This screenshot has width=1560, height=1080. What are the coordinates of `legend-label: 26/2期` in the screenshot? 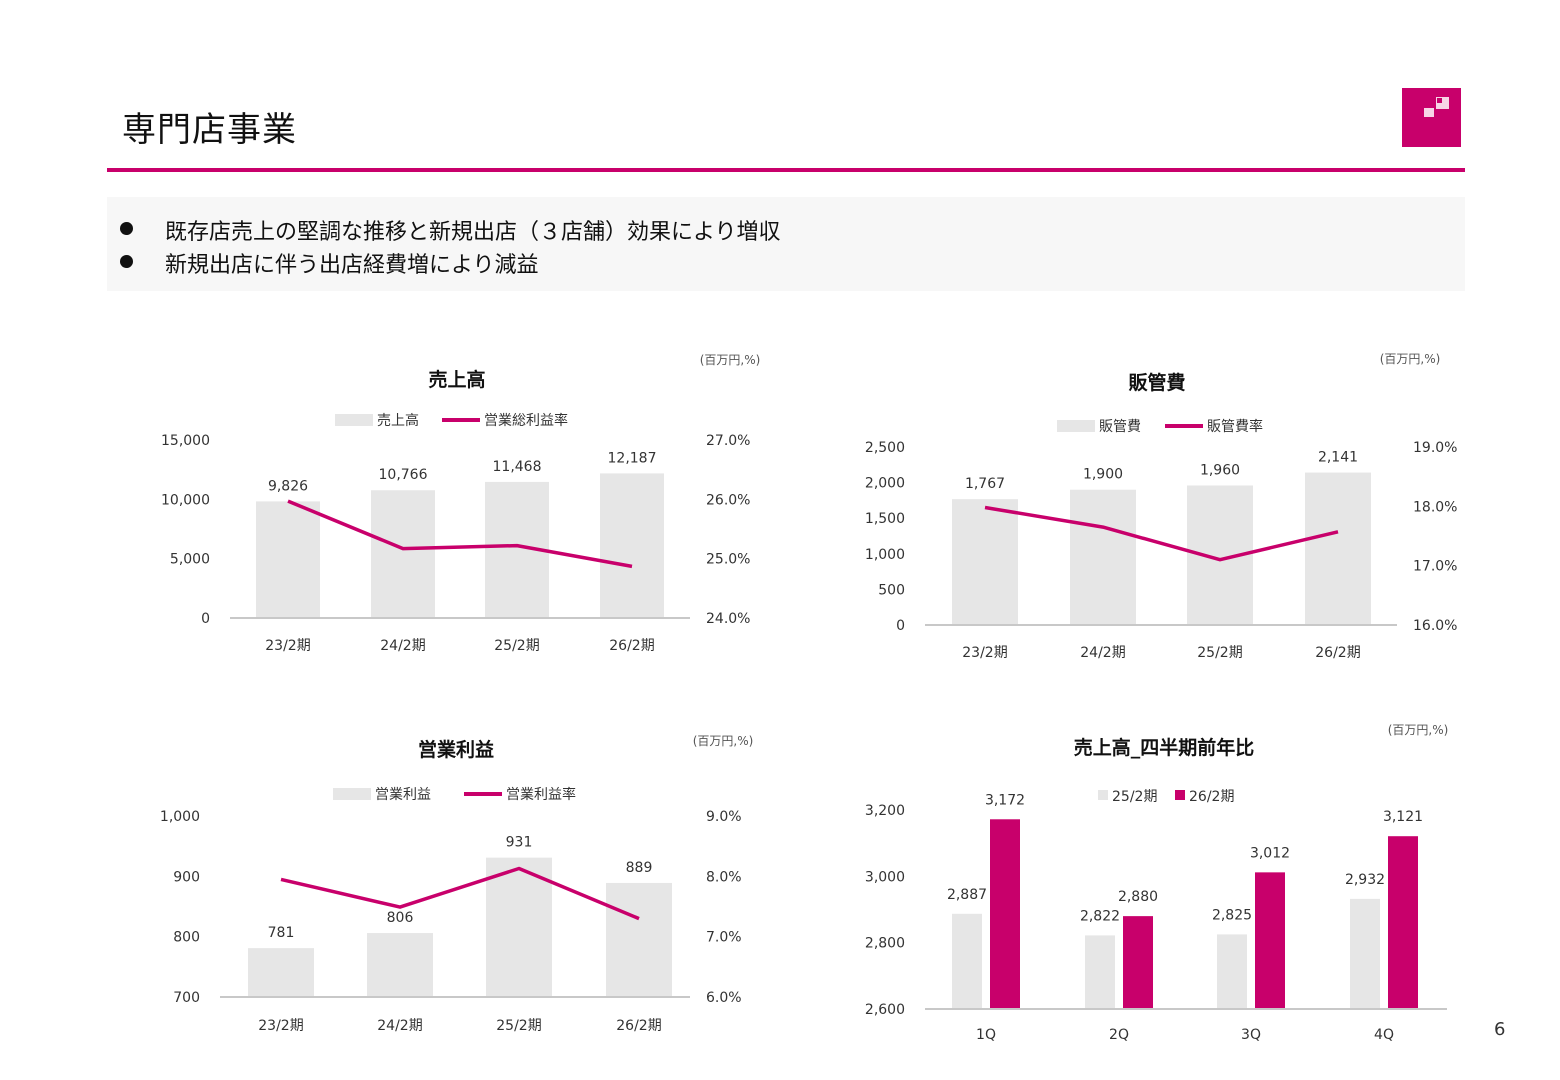 It's located at (1211, 797).